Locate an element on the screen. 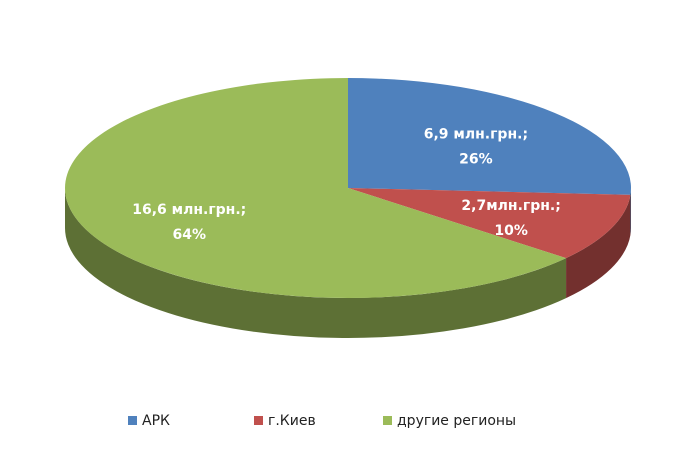 The image size is (680, 456). value-label: 26% is located at coordinates (476, 159).